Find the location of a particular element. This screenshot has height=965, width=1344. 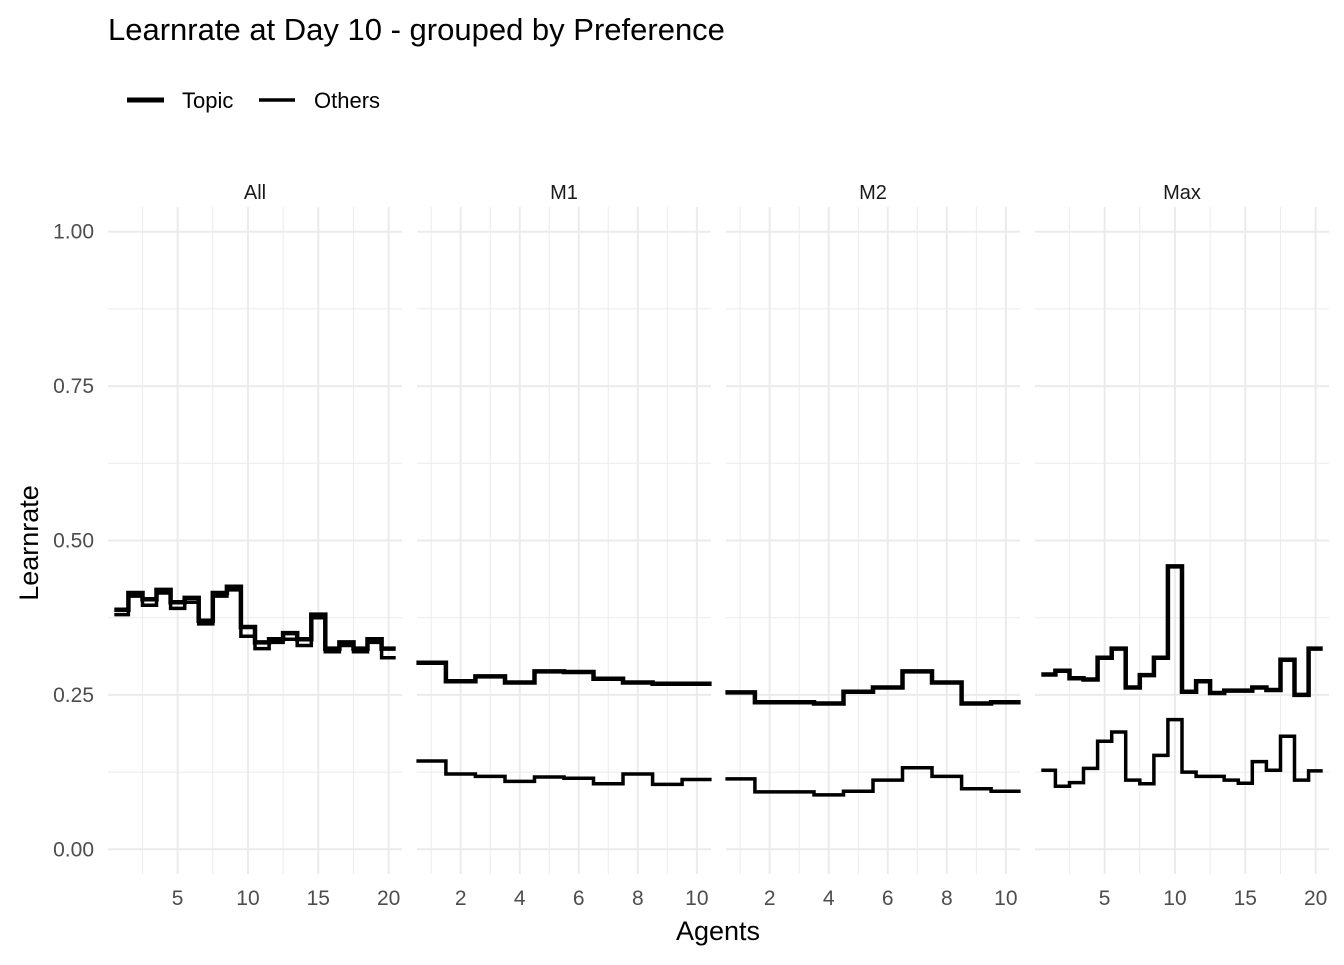

legend-label-topic: Topic is located at coordinates (207, 100).